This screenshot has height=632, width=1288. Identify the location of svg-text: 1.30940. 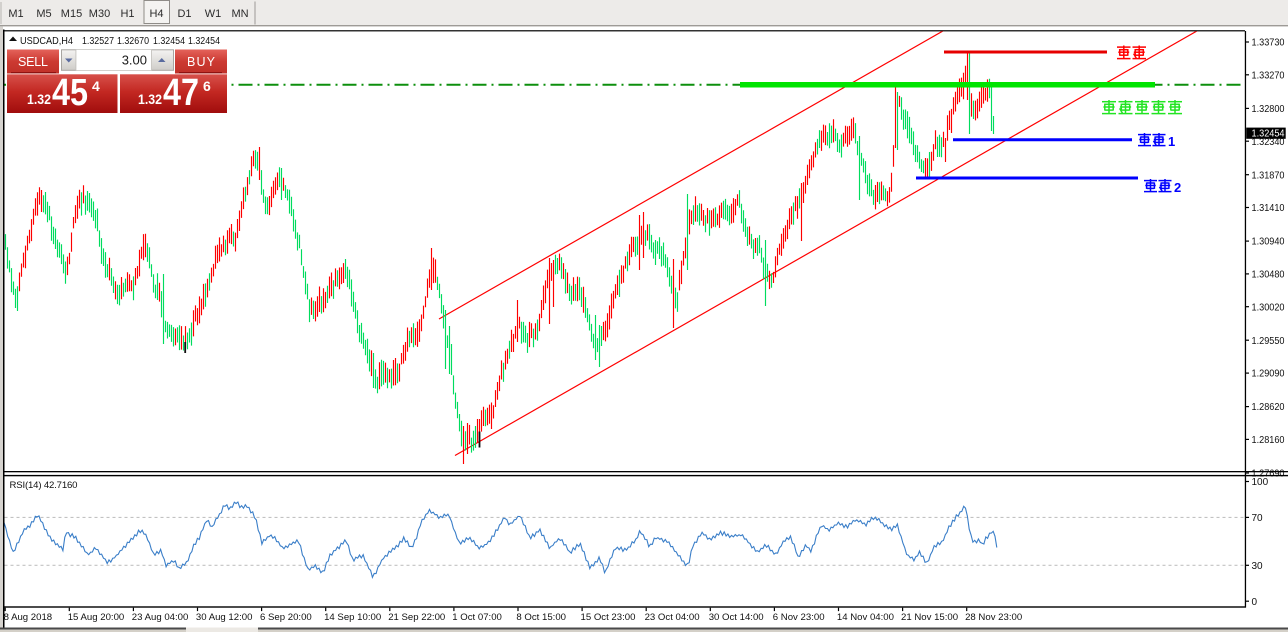
(1268, 242).